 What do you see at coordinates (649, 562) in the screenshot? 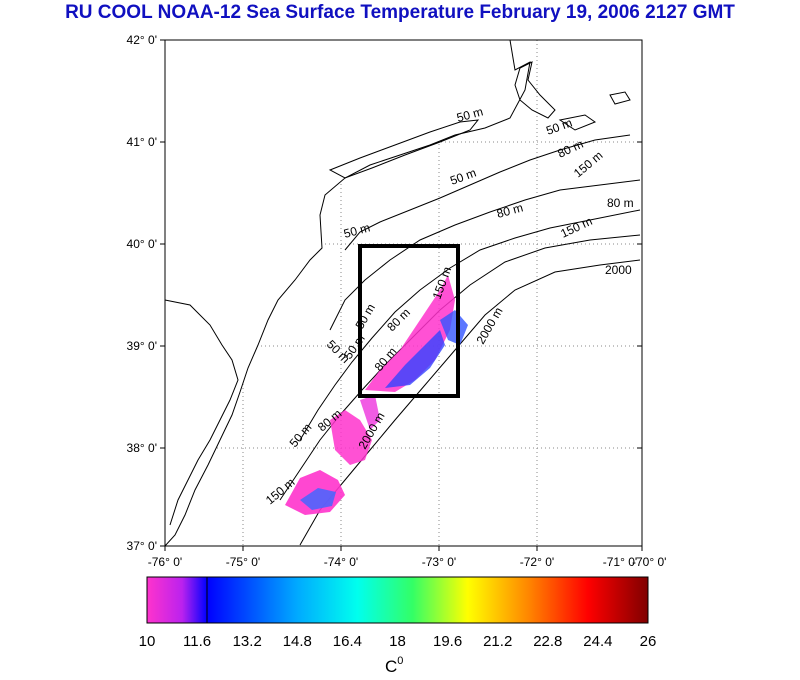
I see `lon-label: -70° 0'` at bounding box center [649, 562].